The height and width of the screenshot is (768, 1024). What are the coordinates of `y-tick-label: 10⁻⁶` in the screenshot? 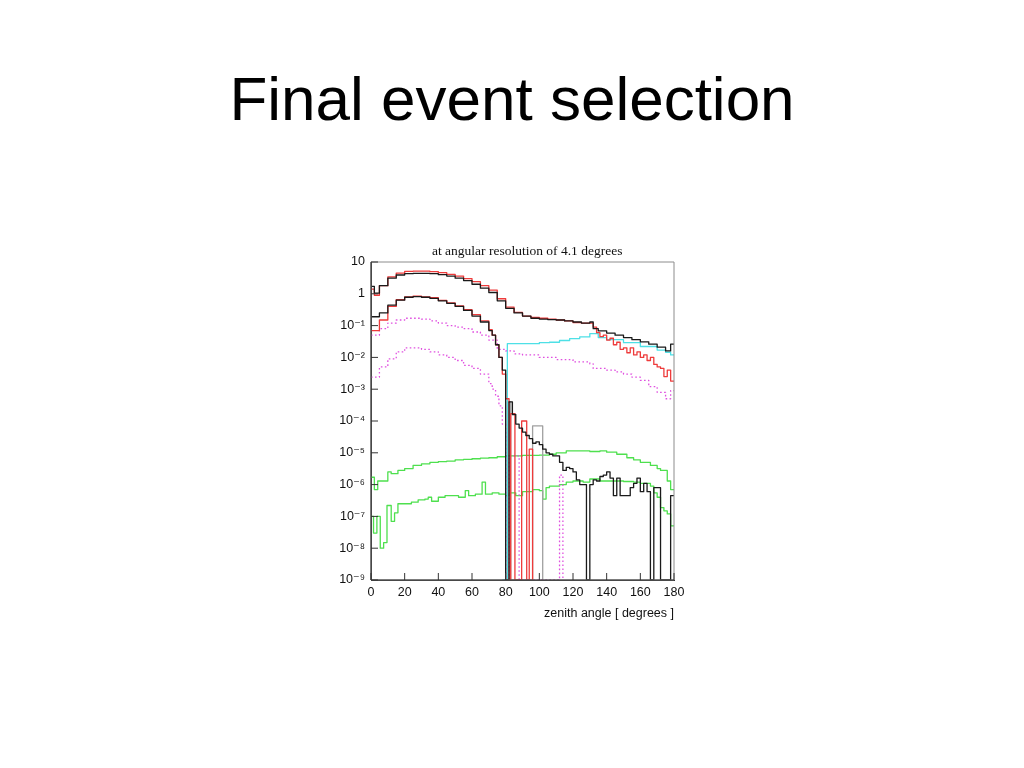 It's located at (352, 484).